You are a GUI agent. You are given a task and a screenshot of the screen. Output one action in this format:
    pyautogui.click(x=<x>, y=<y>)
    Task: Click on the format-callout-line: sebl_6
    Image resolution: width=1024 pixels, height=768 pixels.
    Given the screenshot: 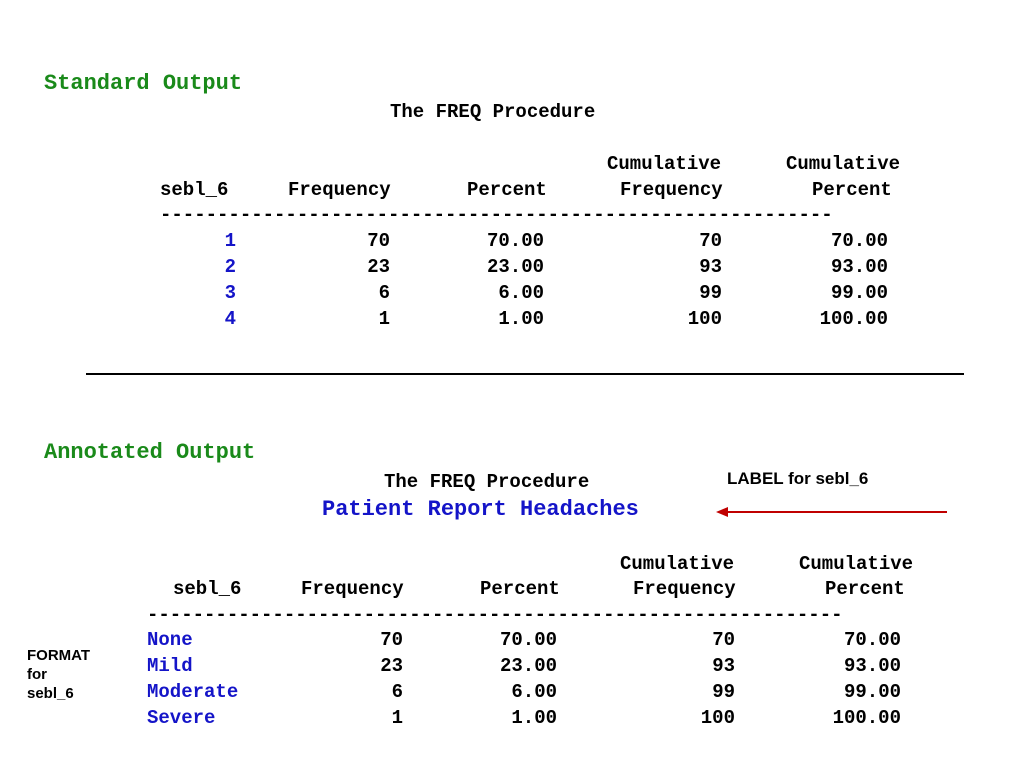 What is the action you would take?
    pyautogui.click(x=50, y=693)
    